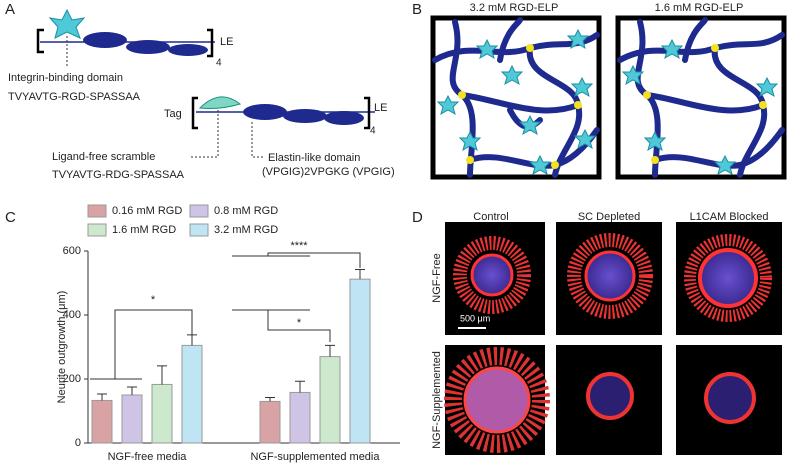 This screenshot has width=792, height=464. What do you see at coordinates (118, 175) in the screenshot?
I see `rdg-seq: TVYAVTG-RDG-SPASSAA` at bounding box center [118, 175].